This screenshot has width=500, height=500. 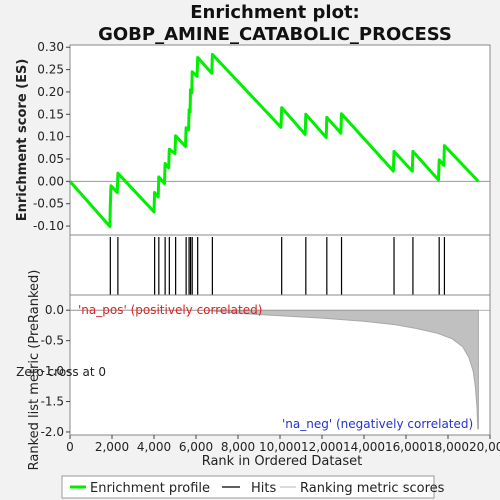 I want to click on es-y-tick-label: 0.30, so click(x=50, y=47).